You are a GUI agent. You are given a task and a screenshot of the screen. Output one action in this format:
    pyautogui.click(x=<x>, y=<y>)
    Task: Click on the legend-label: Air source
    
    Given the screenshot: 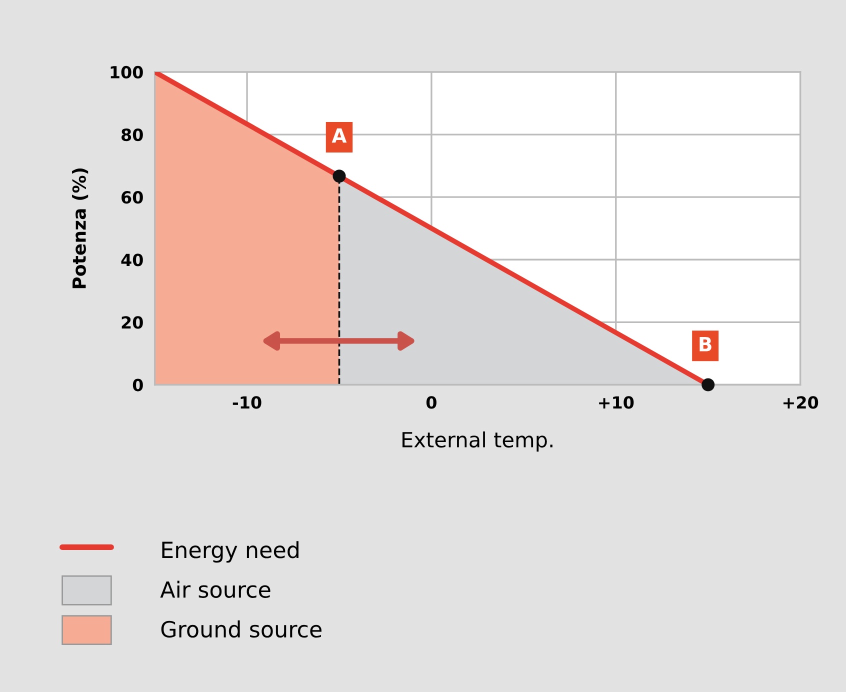 What is the action you would take?
    pyautogui.click(x=215, y=589)
    